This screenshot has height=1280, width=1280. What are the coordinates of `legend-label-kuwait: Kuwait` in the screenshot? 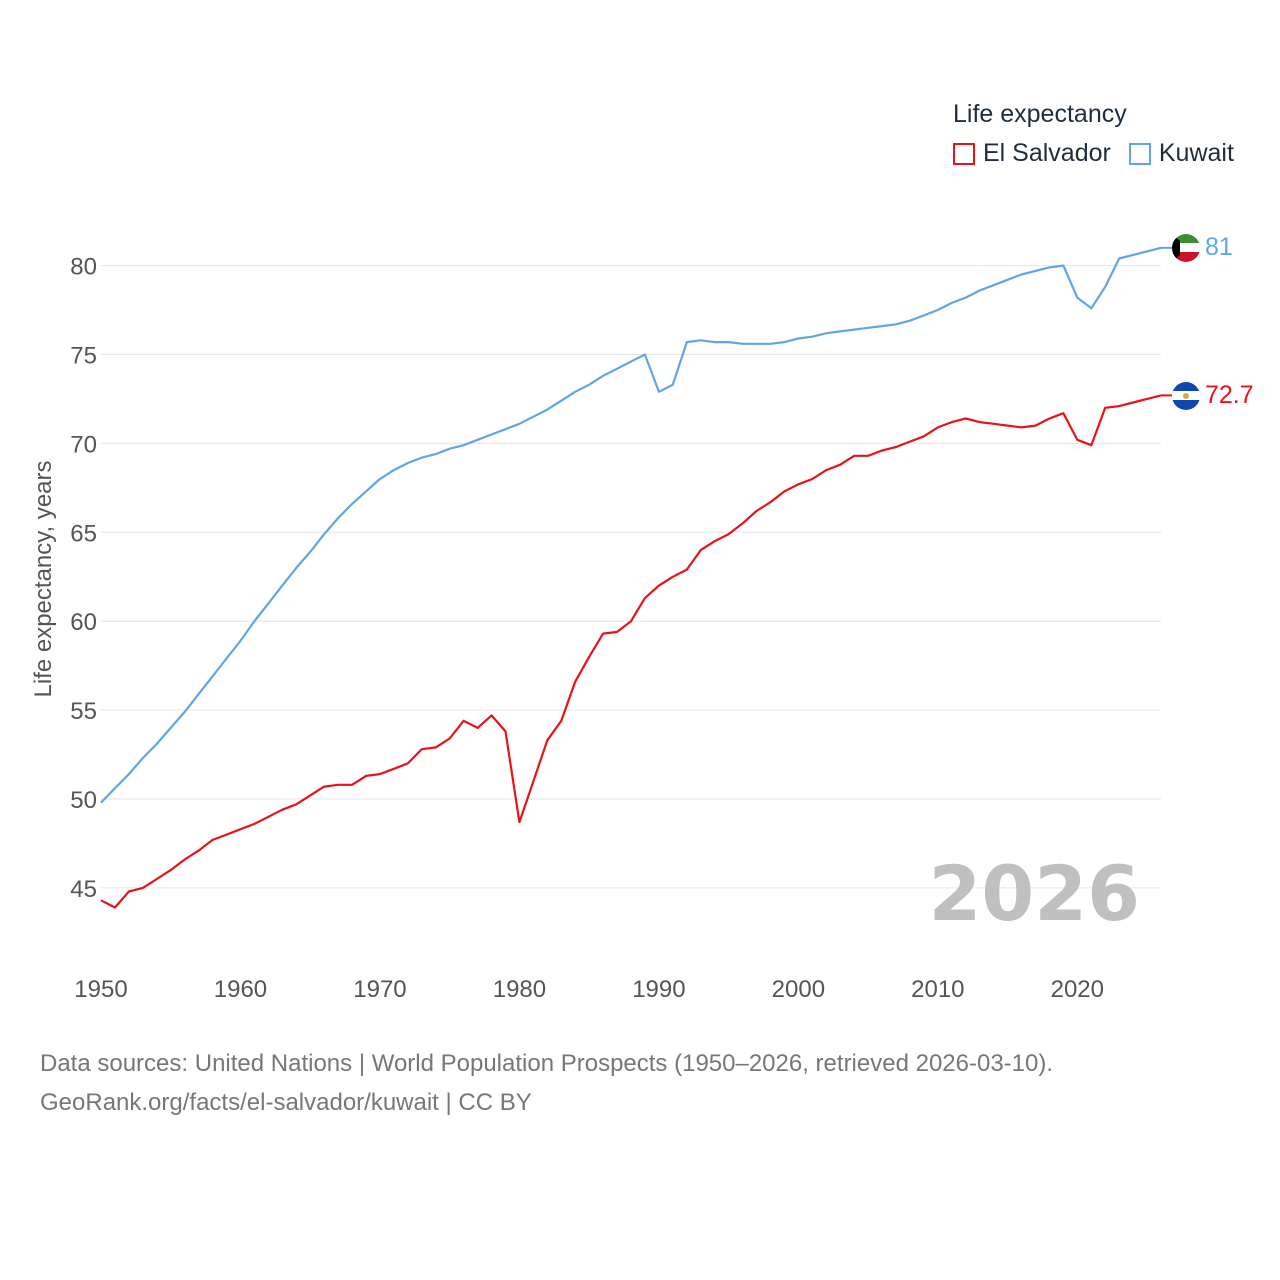 It's located at (1196, 153).